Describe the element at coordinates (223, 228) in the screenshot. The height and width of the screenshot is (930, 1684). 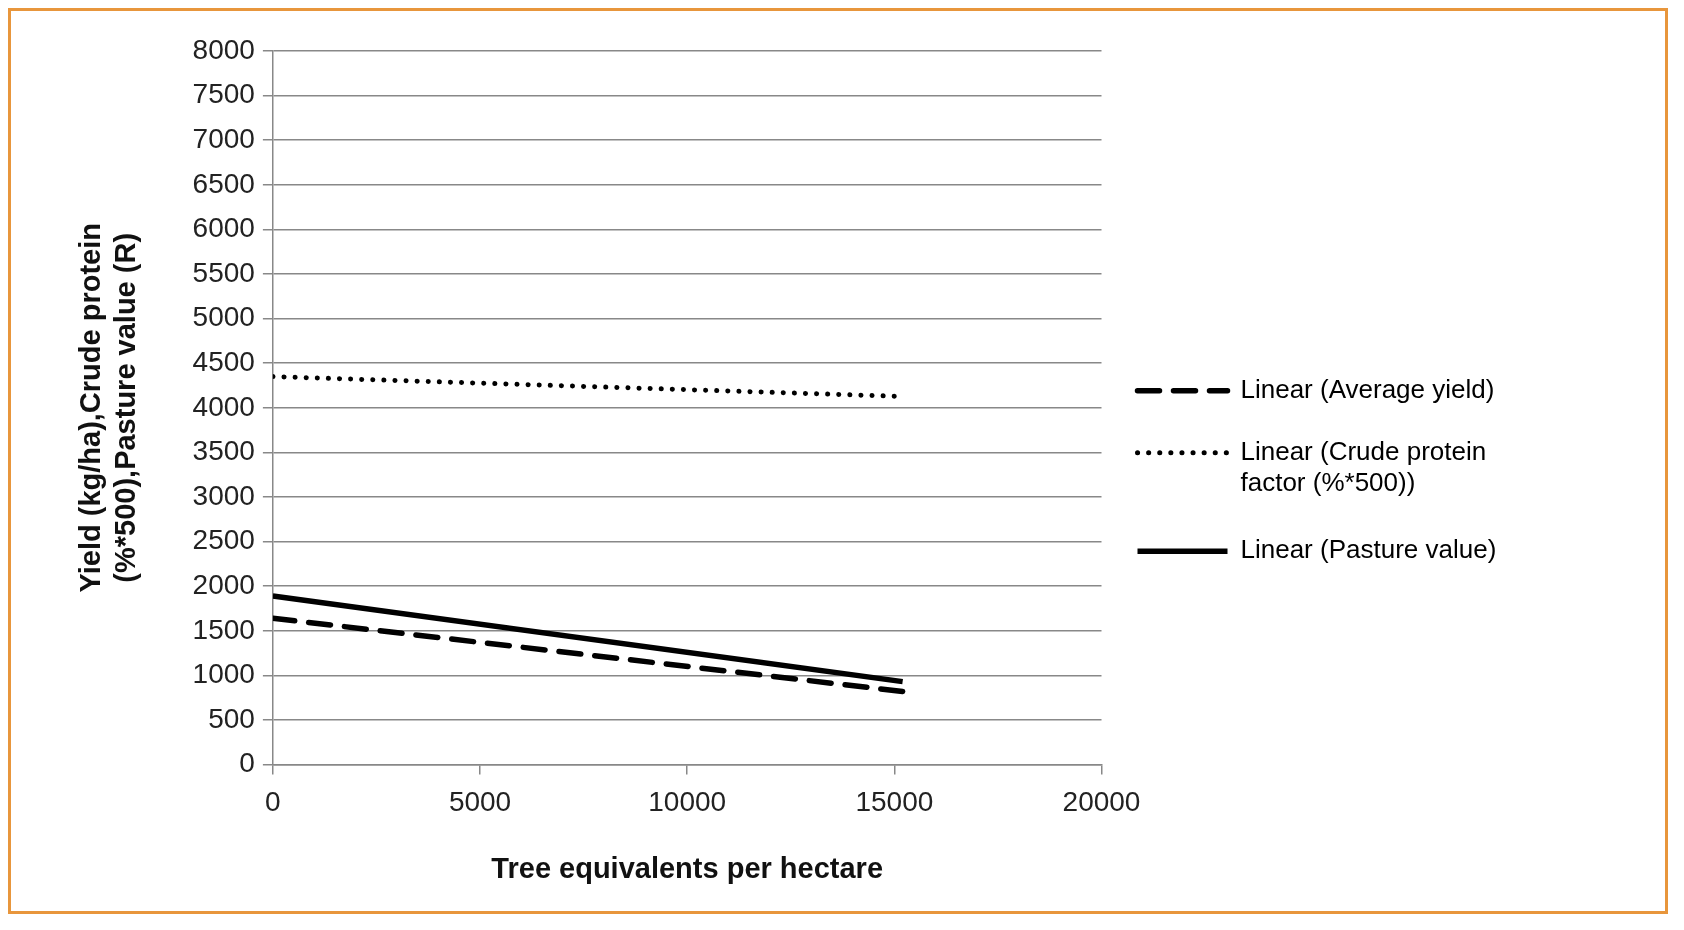
I see `y-tick-label: 6000` at that location.